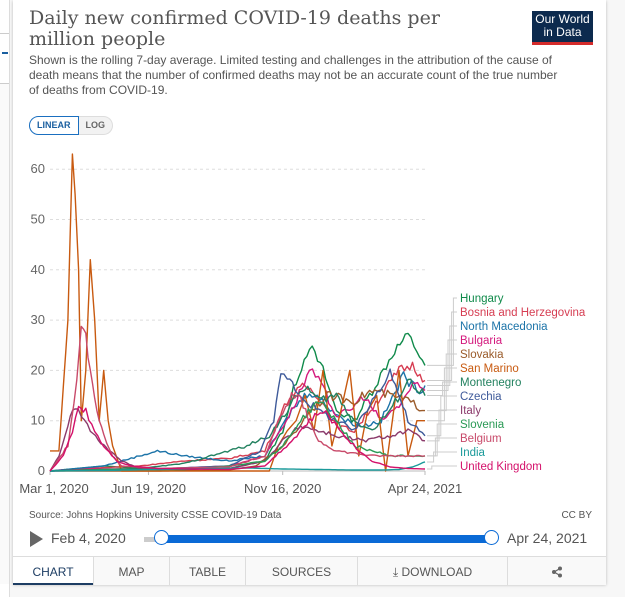  Describe the element at coordinates (523, 313) in the screenshot. I see `legend-label: Bosnia and Herzegovina` at that location.